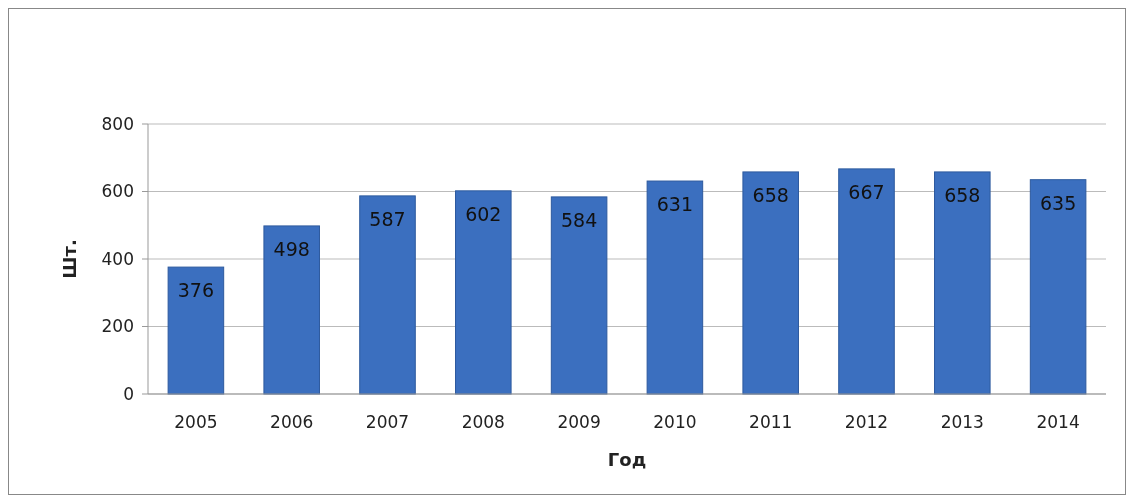  Describe the element at coordinates (196, 290) in the screenshot. I see `data-label: 376` at that location.